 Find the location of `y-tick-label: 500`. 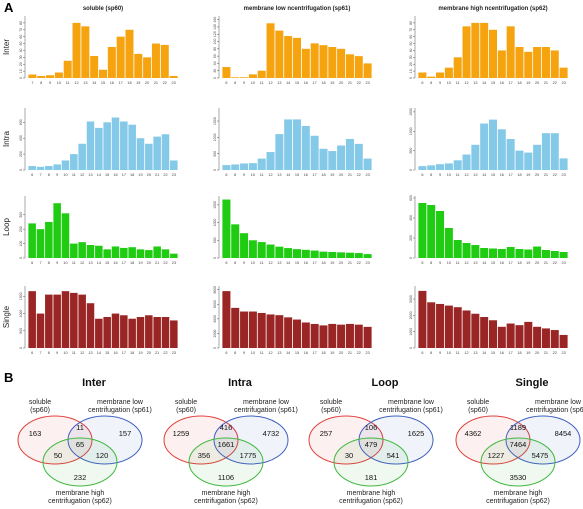

y-tick-label: 500 is located at coordinates (215, 154).